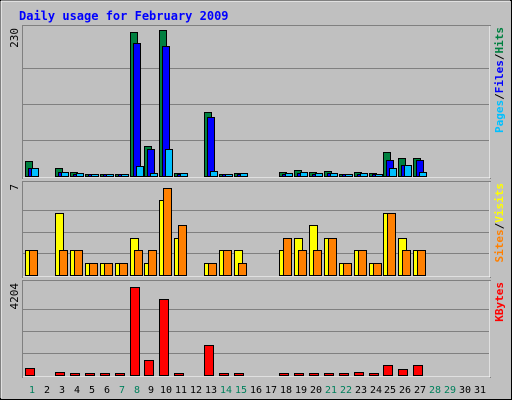 This screenshot has width=512, height=400. Describe the element at coordinates (62, 390) in the screenshot. I see `x-tick-label: 3` at that location.